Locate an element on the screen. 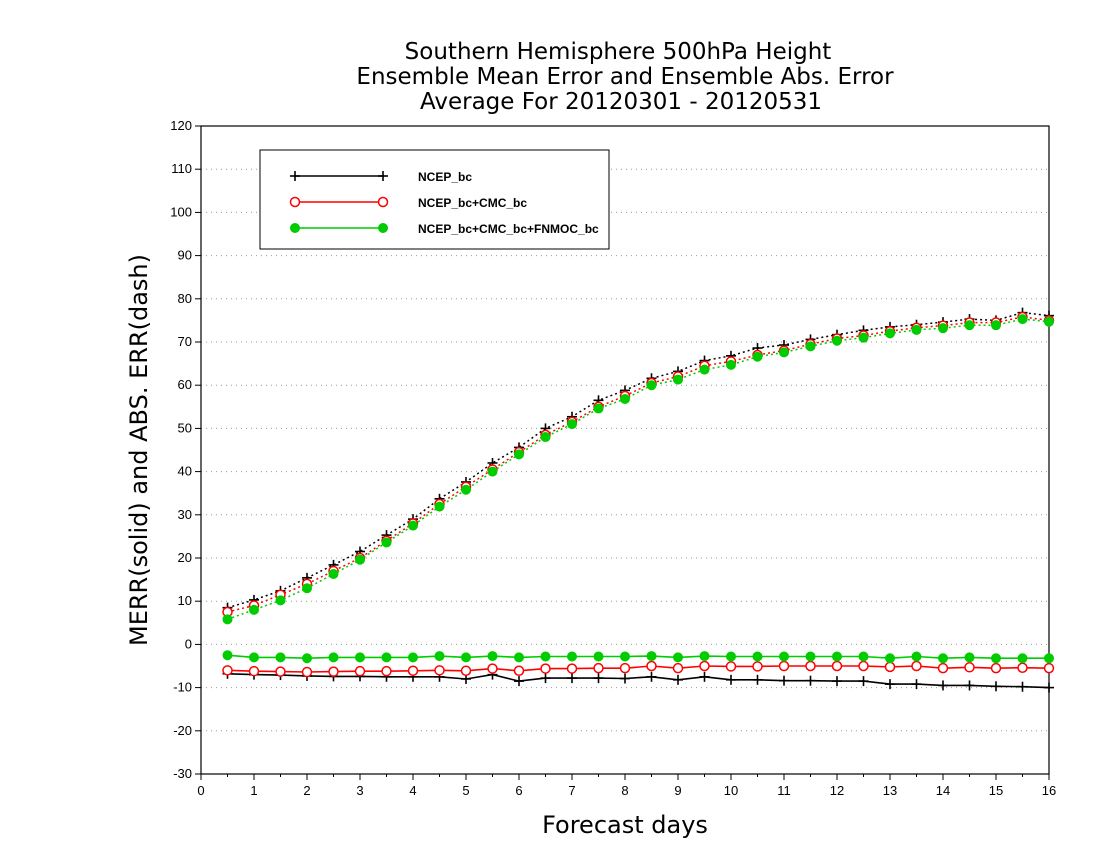 This screenshot has height=850, width=1100. merr-line-ncep-bc is located at coordinates (638, 681).